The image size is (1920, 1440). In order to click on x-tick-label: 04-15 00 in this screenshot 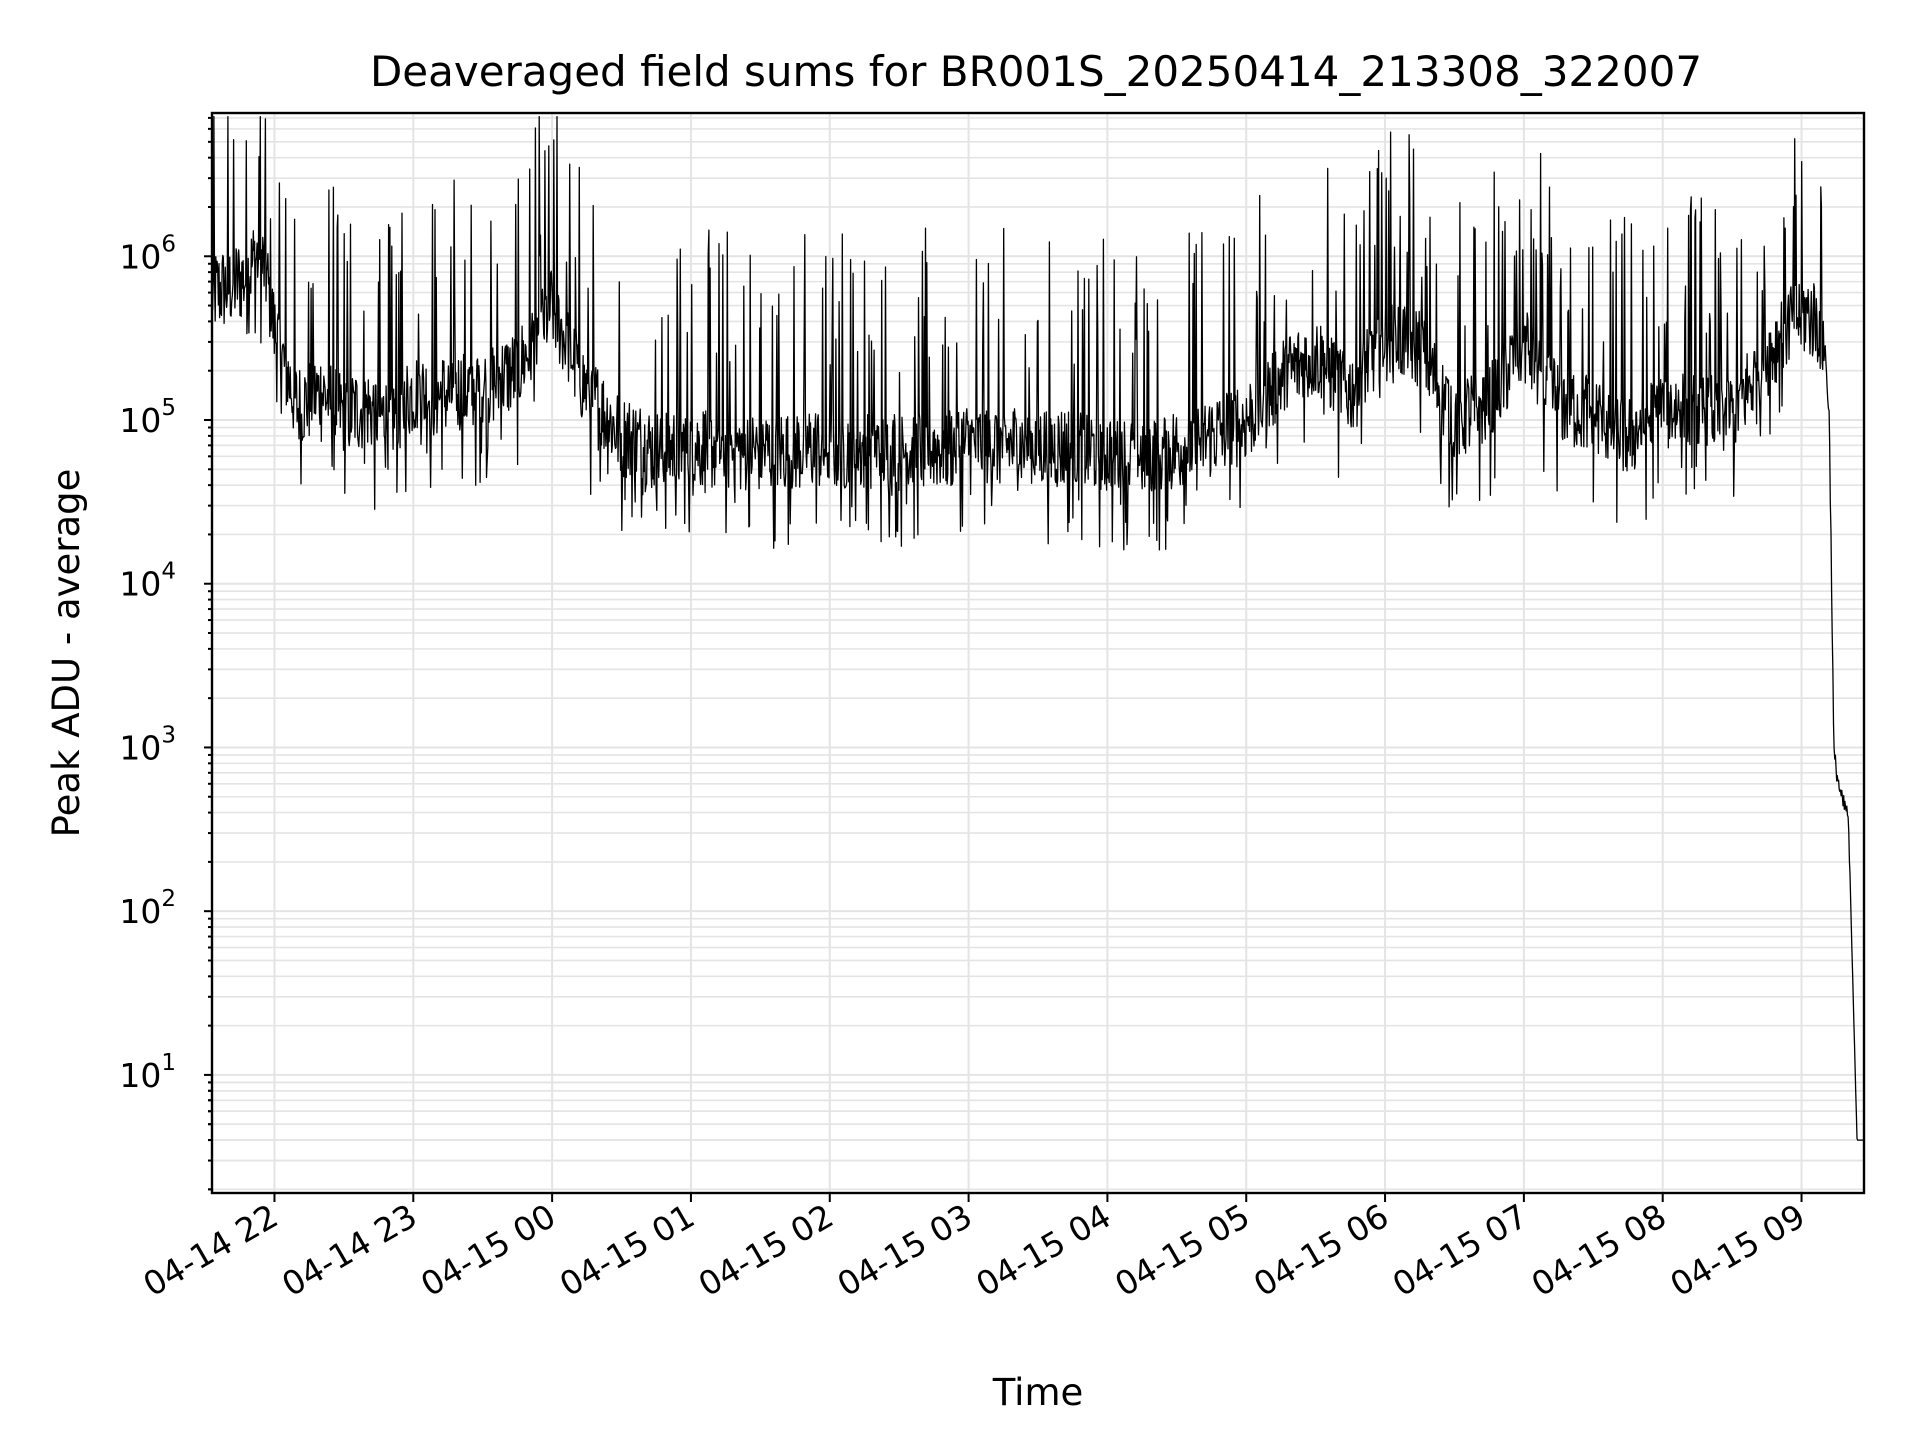, I will do `click(488, 1250)`.